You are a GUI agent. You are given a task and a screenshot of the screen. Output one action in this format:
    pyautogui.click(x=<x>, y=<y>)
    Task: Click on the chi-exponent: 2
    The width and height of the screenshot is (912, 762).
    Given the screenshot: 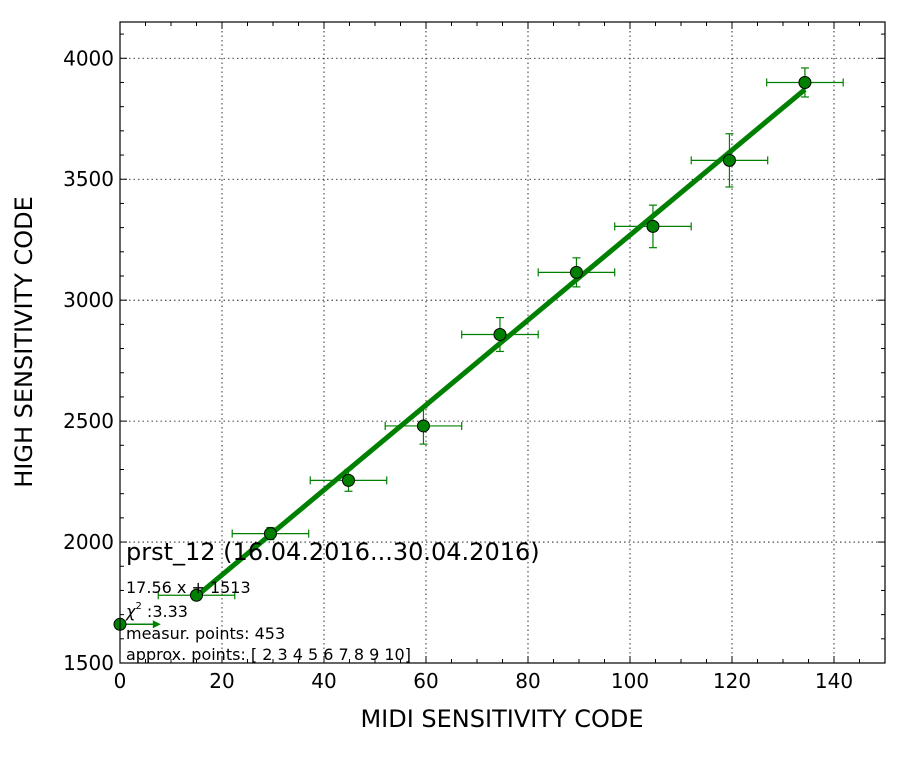 What is the action you would take?
    pyautogui.click(x=138, y=606)
    